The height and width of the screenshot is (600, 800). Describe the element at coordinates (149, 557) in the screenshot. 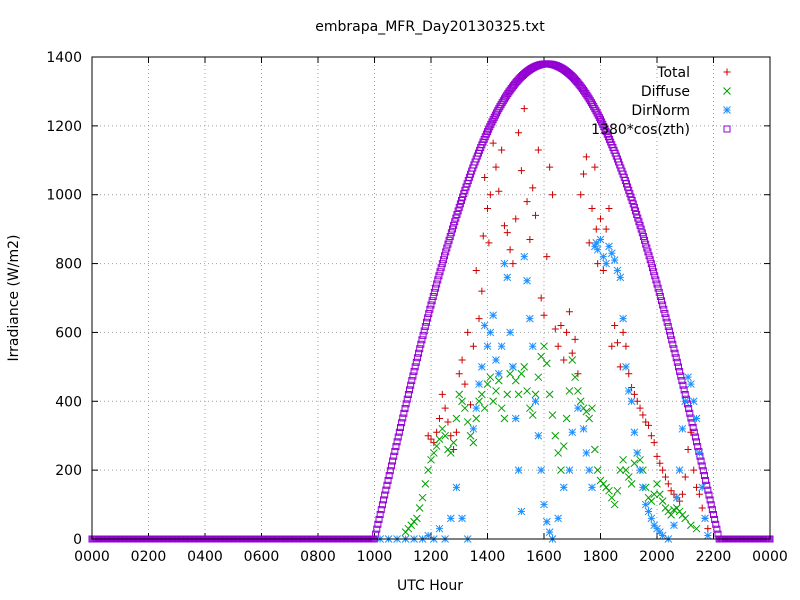

I see `x-tick-label: 0200` at that location.